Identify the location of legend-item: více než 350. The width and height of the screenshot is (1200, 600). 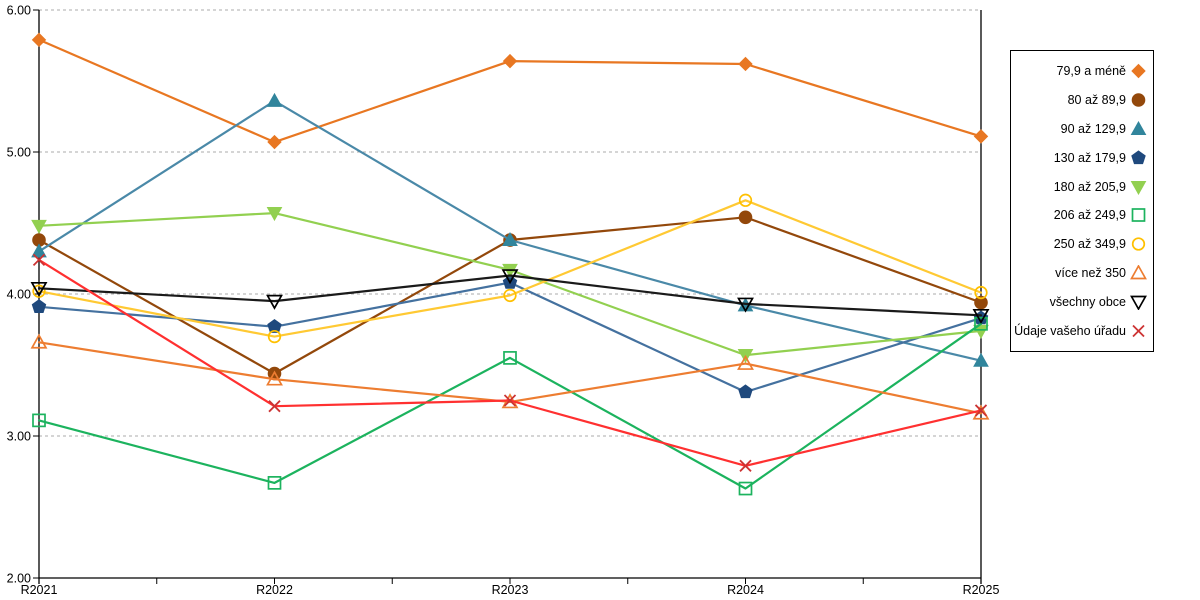
(1081, 273).